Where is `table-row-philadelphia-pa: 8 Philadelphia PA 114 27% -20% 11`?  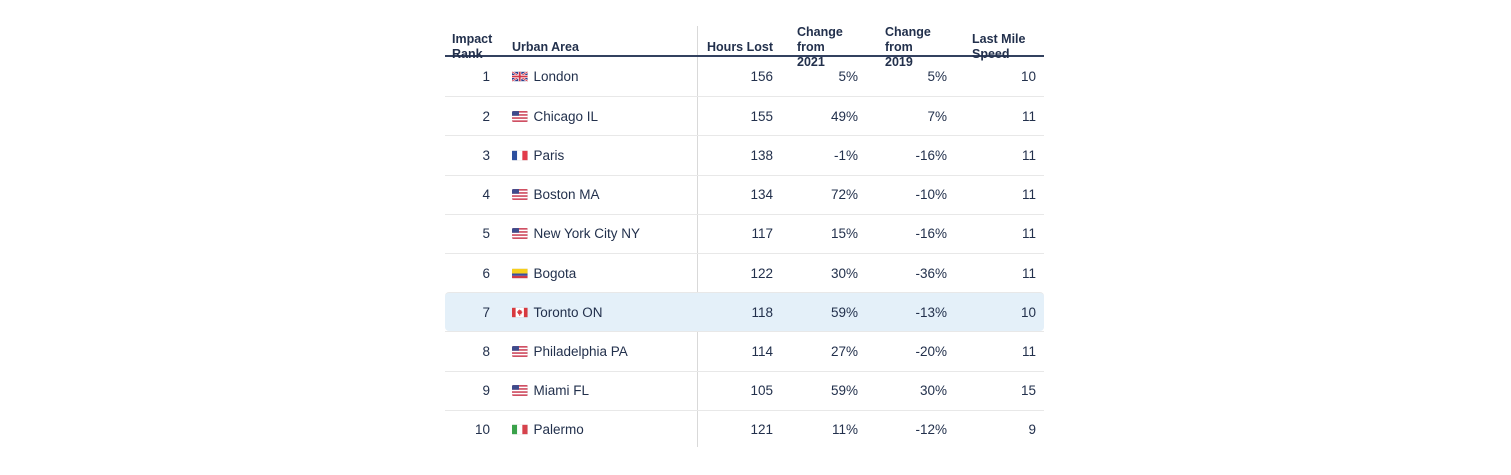
table-row-philadelphia-pa: 8 Philadelphia PA 114 27% -20% 11 is located at coordinates (744, 350).